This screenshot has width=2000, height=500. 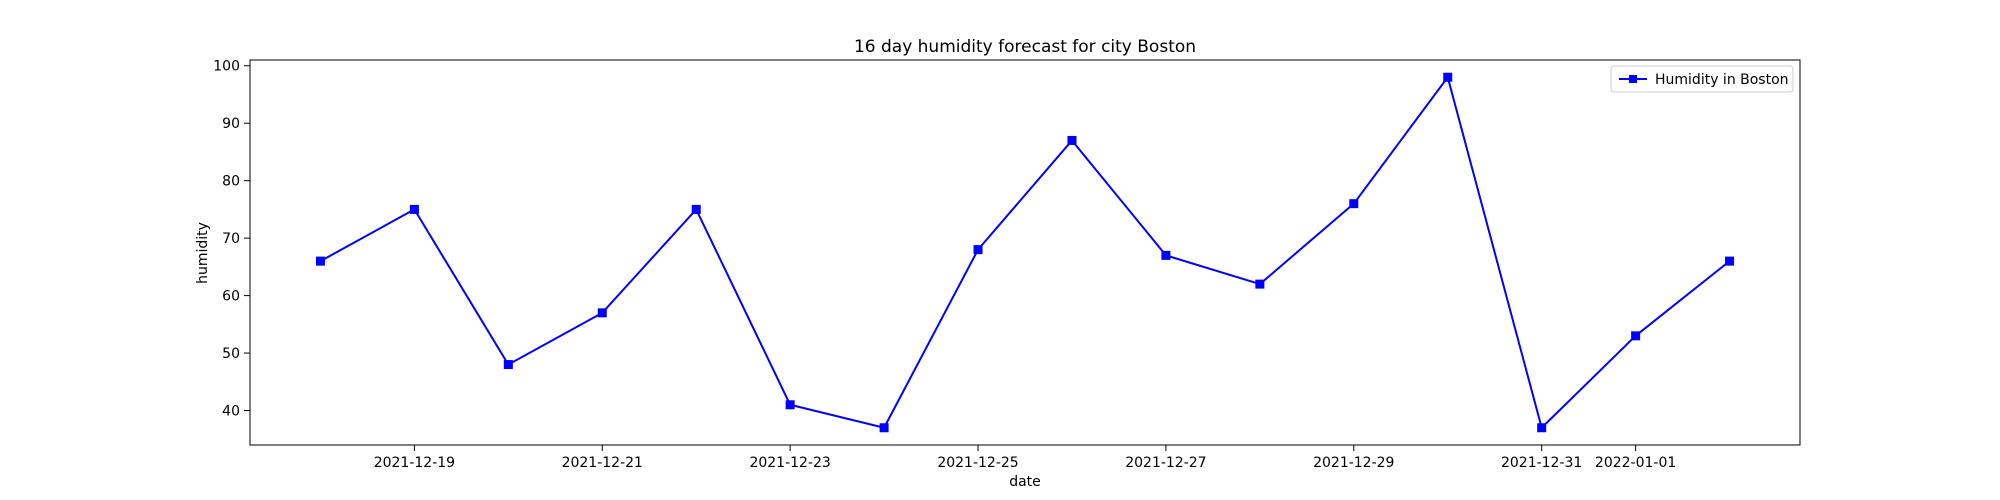 What do you see at coordinates (231, 354) in the screenshot?
I see `y-tick-label: 50` at bounding box center [231, 354].